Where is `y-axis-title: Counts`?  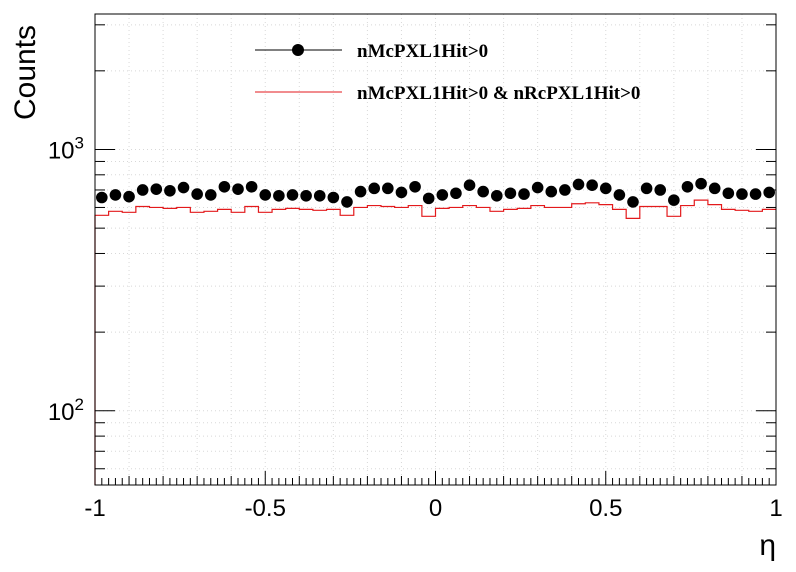 y-axis-title: Counts is located at coordinates (25, 72).